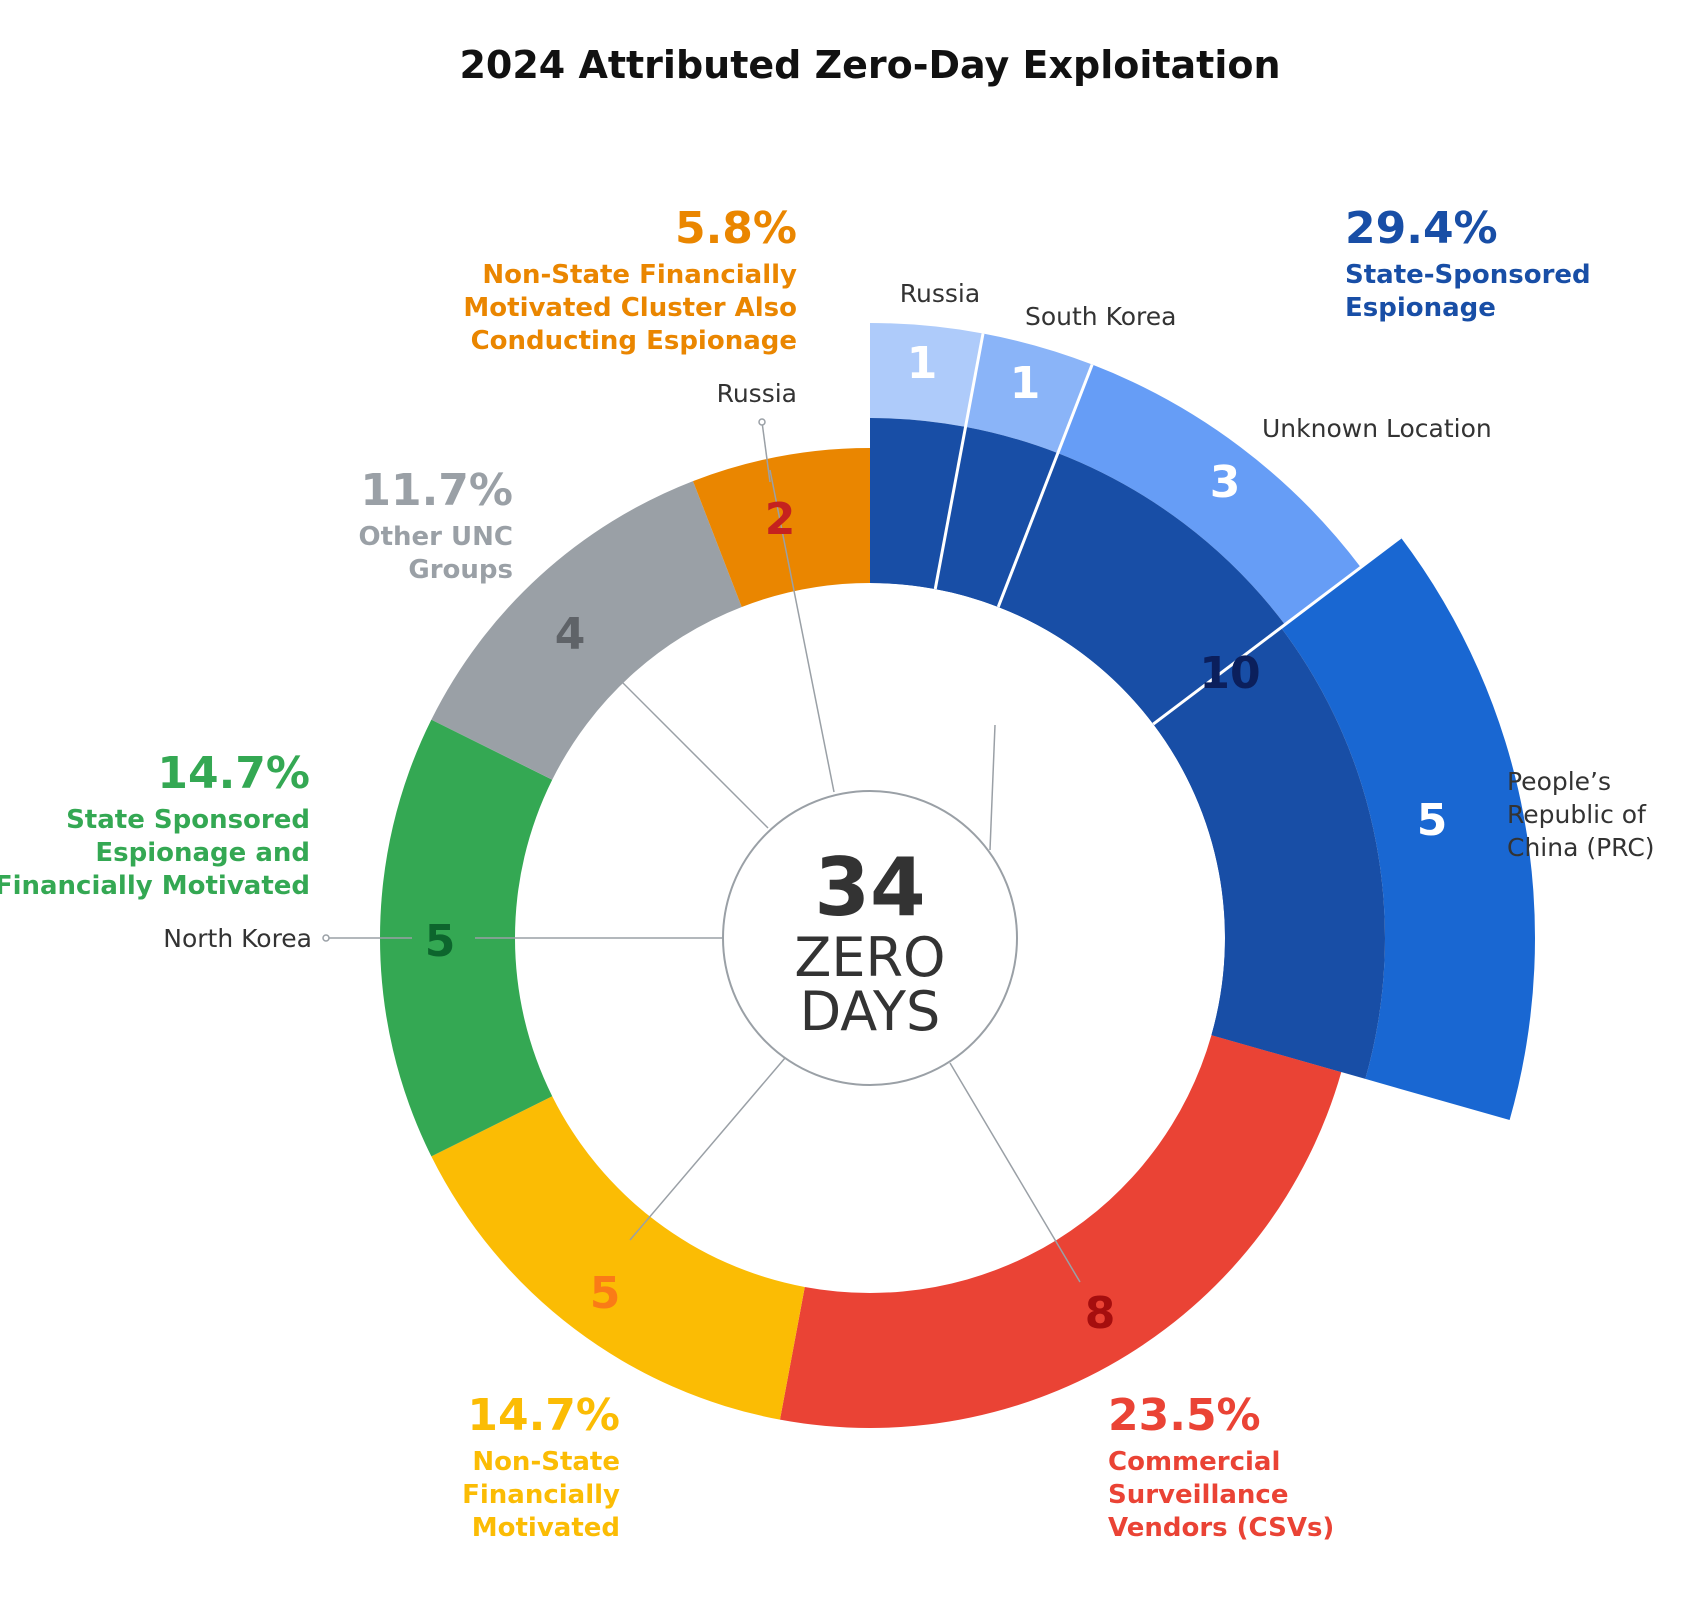 This screenshot has width=1700, height=1599. Describe the element at coordinates (541, 1495) in the screenshot. I see `category-label: Financially` at that location.